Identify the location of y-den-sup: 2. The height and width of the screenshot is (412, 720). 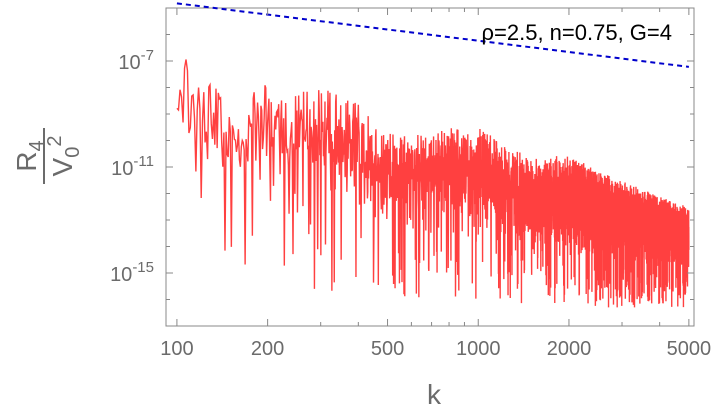
(55, 141).